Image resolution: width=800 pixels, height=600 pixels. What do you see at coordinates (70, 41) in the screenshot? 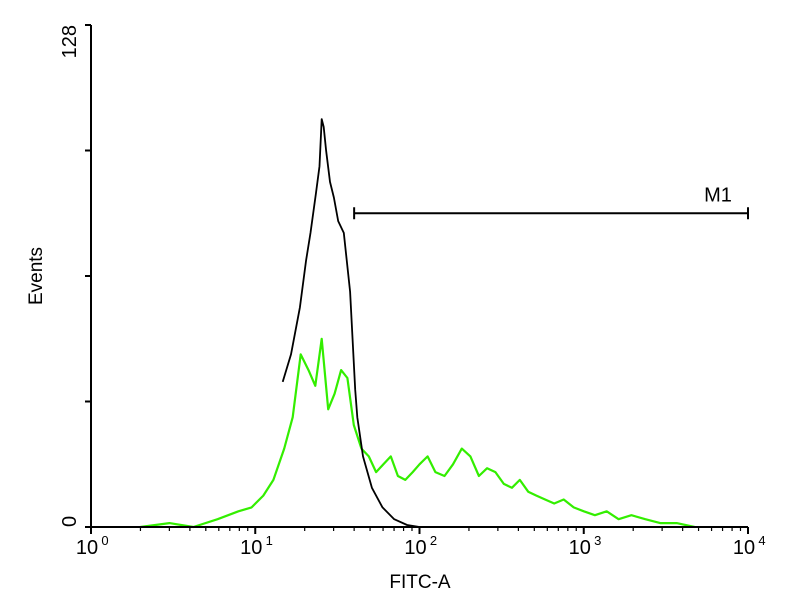
I see `y-tick-label: 128` at bounding box center [70, 41].